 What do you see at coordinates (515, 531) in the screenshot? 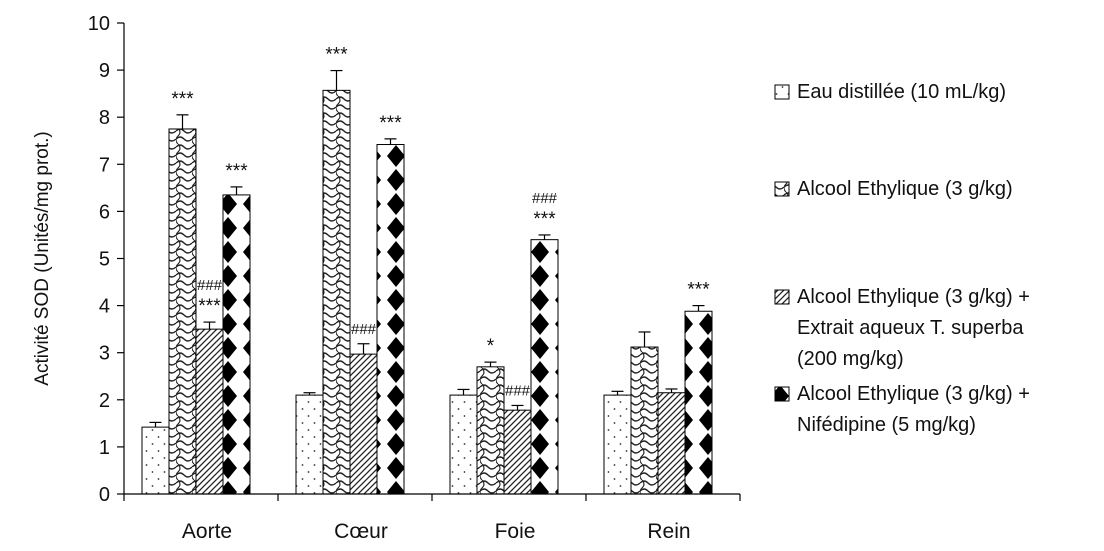
I see `x-tick-label: Foie` at bounding box center [515, 531].